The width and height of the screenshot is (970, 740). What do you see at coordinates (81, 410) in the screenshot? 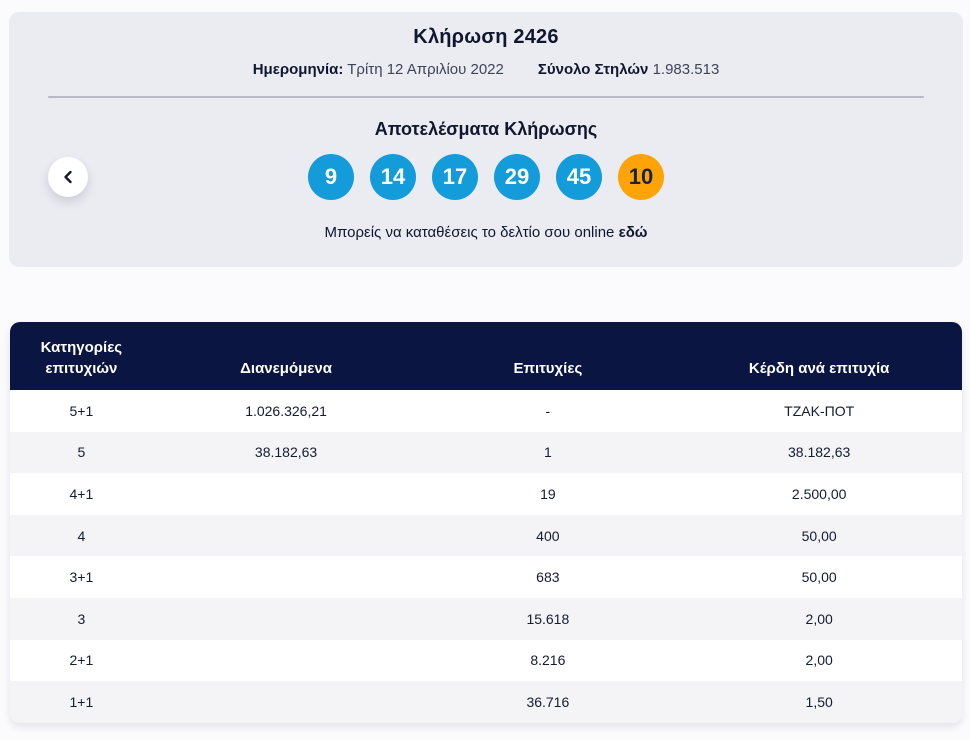
I see `table-cell: 5+1` at bounding box center [81, 410].